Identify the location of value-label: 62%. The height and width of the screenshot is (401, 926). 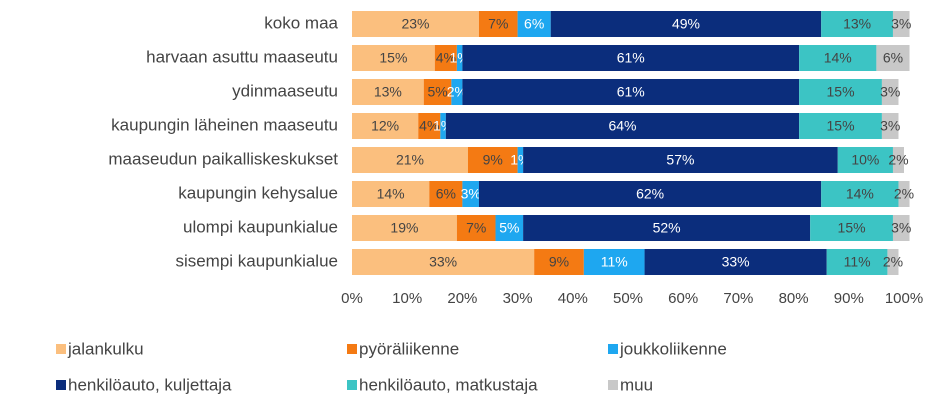
(650, 194).